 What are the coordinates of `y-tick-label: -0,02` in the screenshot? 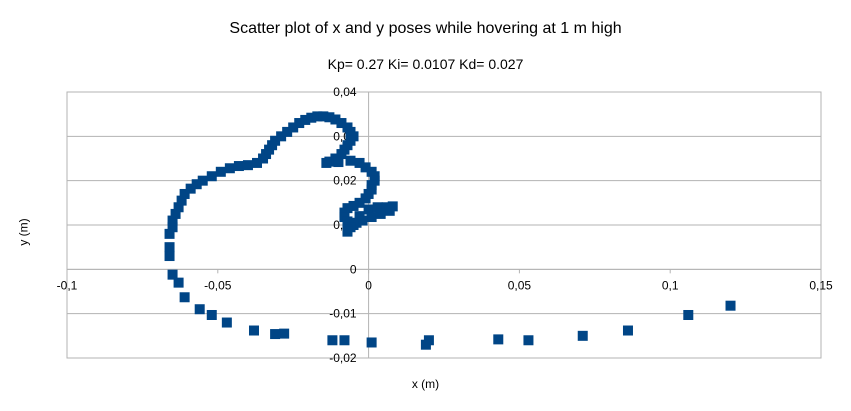 It's located at (343, 358).